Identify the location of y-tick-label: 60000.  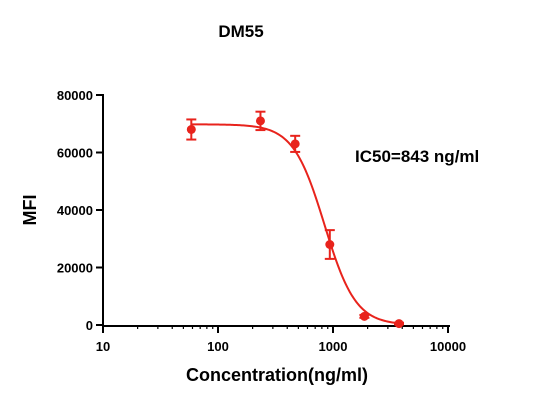
(75, 153).